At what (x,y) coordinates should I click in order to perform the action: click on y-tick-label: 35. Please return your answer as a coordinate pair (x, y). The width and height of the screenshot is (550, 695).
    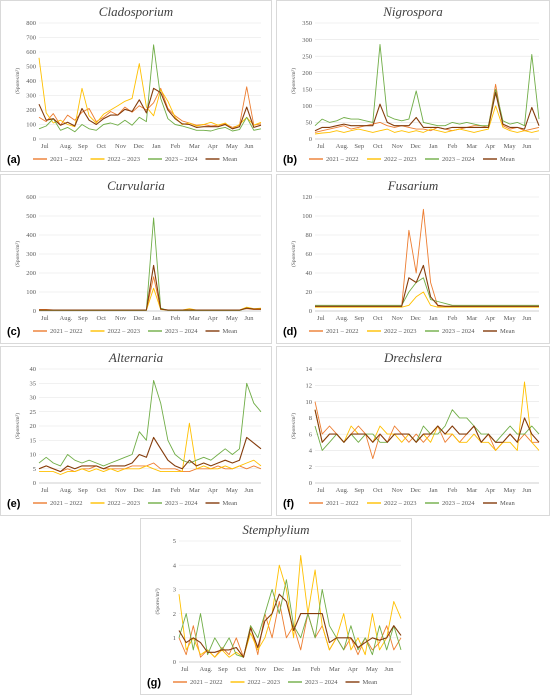
    Looking at the image, I should click on (33, 383).